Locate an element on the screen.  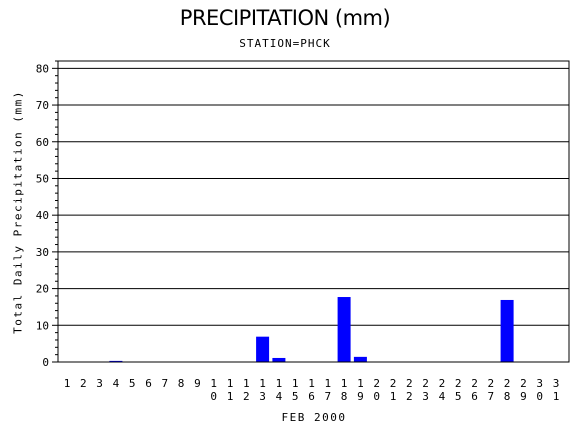
x-axis-label: FEB 2000 is located at coordinates (314, 417).